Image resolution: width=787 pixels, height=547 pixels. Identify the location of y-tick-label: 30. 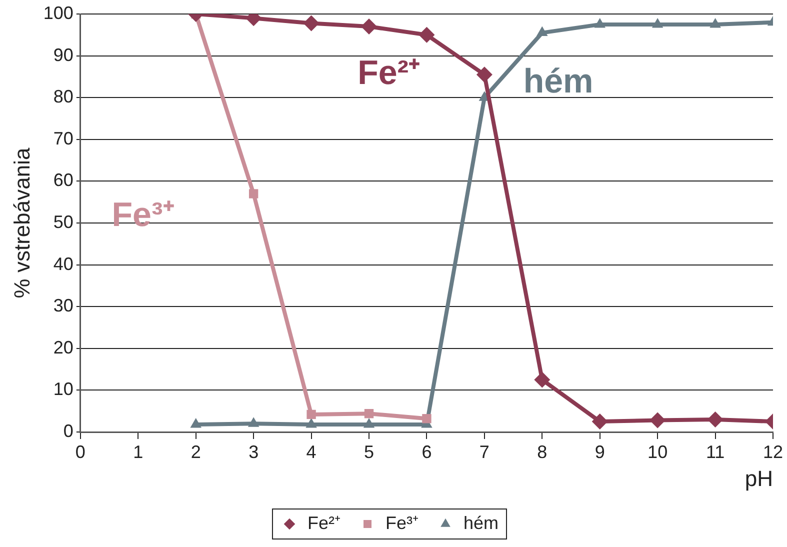
(63, 306).